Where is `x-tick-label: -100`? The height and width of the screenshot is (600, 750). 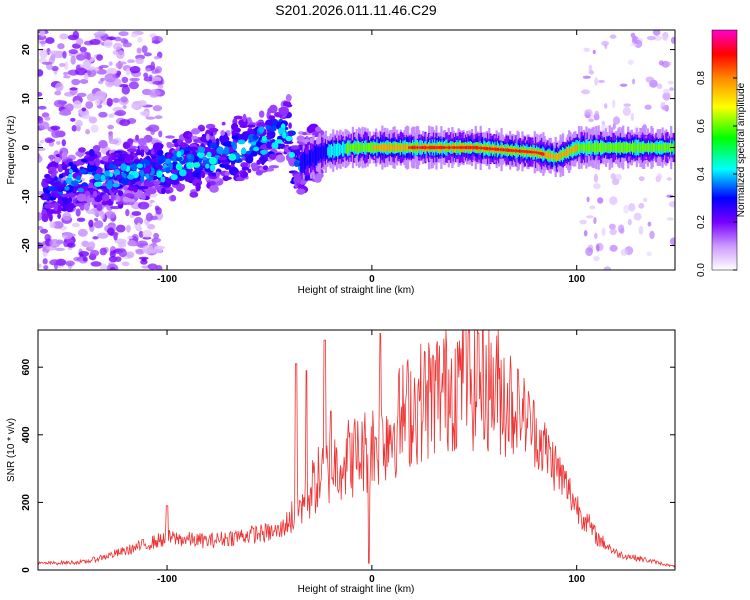
x-tick-label: -100 is located at coordinates (167, 279).